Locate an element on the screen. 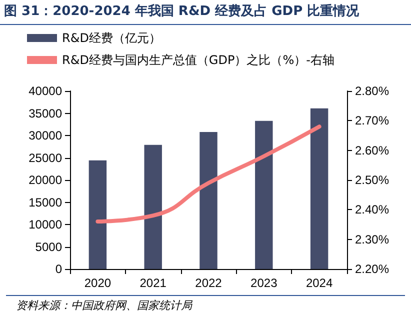  y-tick-label: 20000 is located at coordinates (45, 180).